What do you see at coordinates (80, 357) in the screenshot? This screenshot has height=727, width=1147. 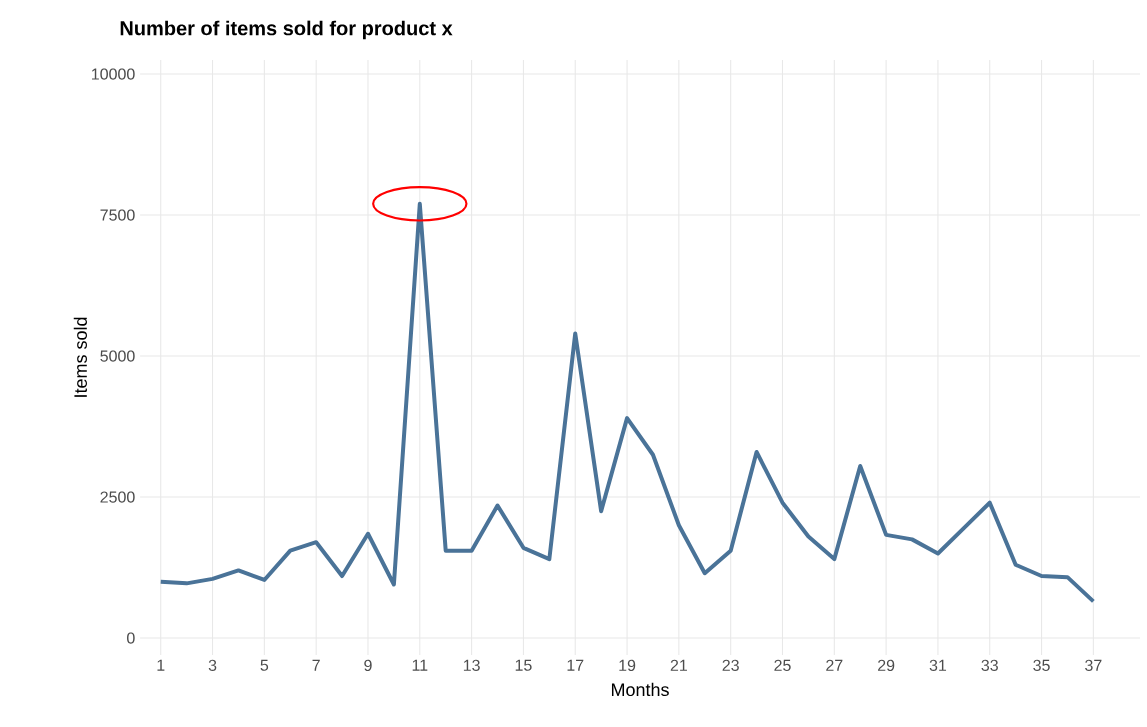 I see `y-axis-title: Items sold` at bounding box center [80, 357].